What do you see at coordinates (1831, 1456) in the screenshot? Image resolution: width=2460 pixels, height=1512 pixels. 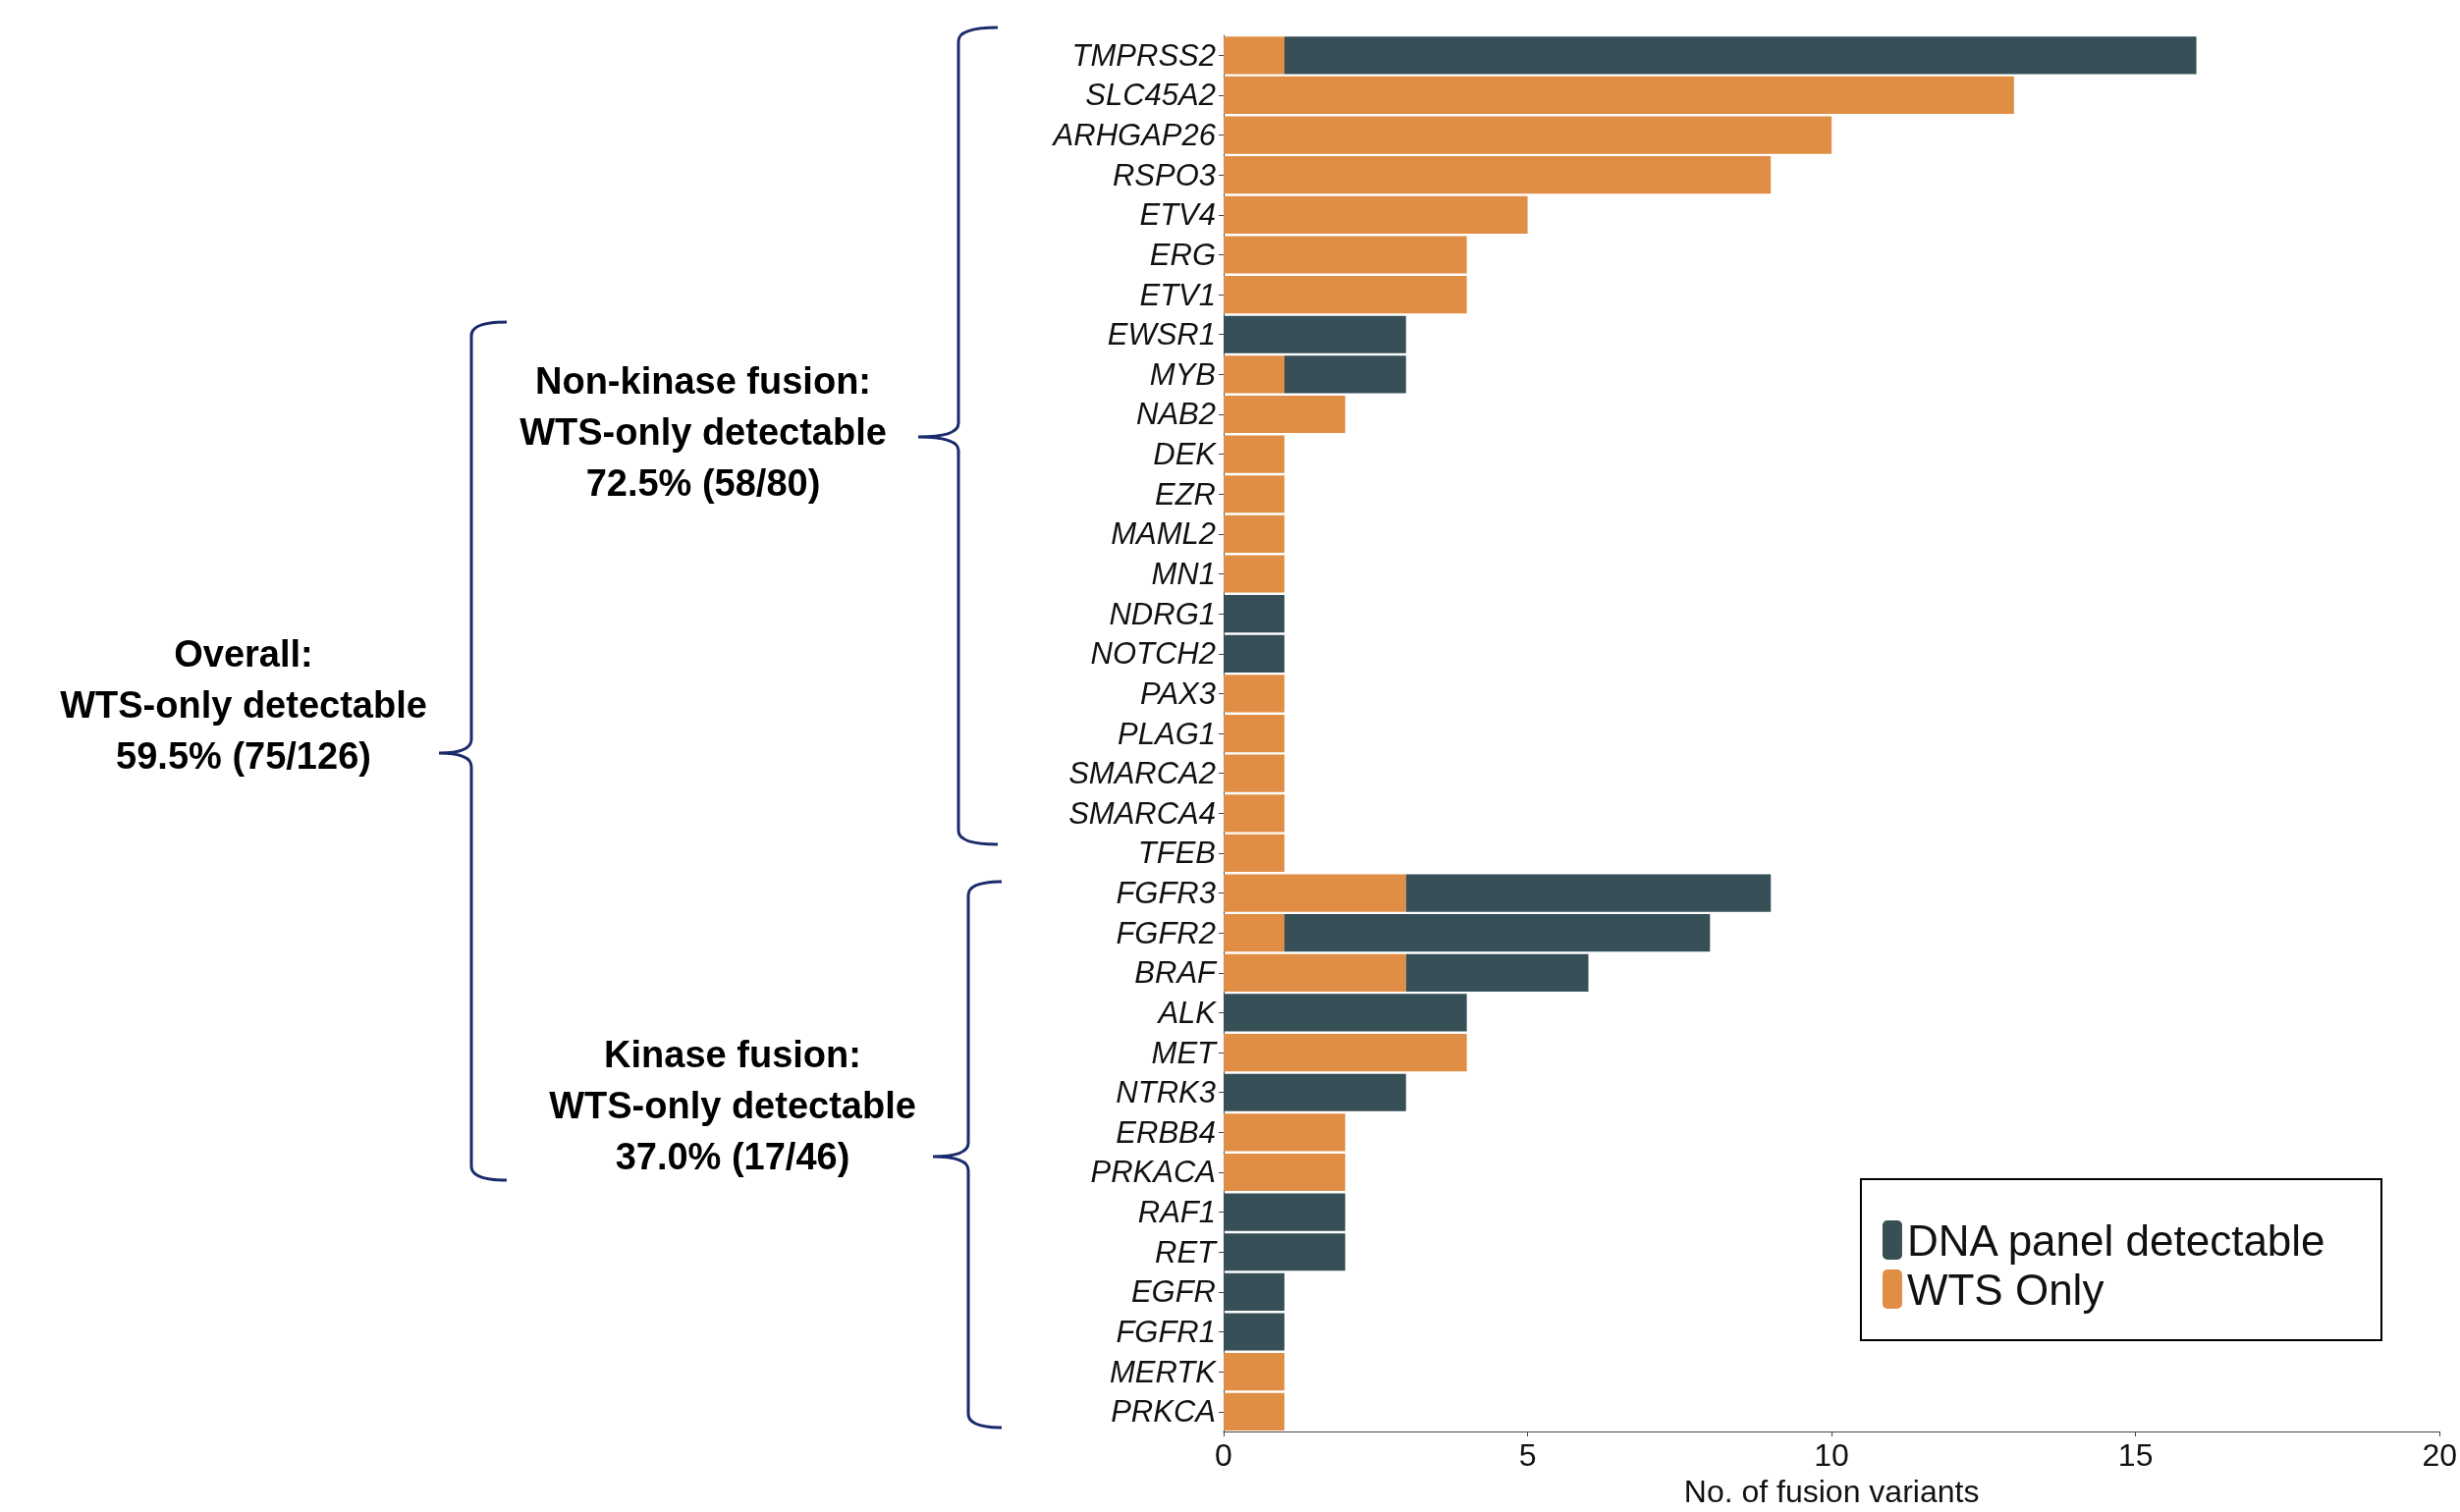 I see `x-tick-label: 10` at bounding box center [1831, 1456].